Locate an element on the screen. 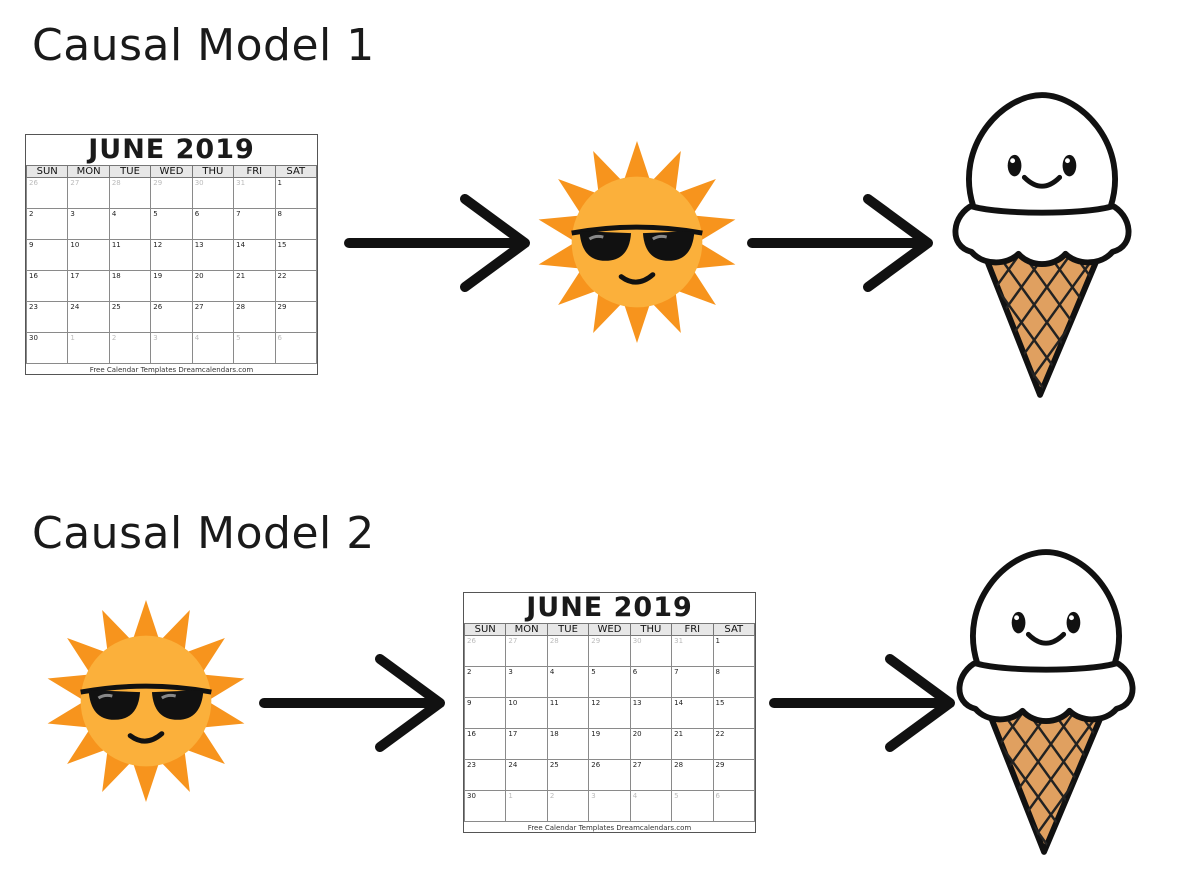 This screenshot has width=1184, height=878. calendar-day: 24 is located at coordinates (88, 317).